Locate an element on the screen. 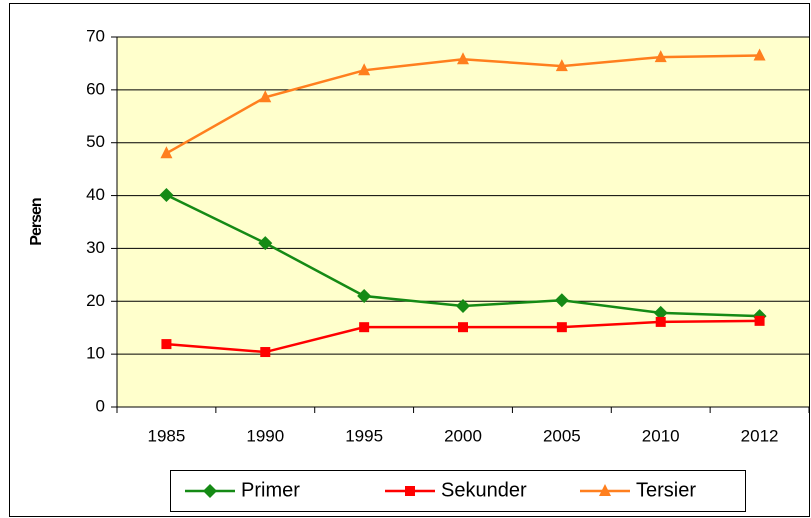 The height and width of the screenshot is (518, 811). x-tick-label: 1995 is located at coordinates (364, 435).